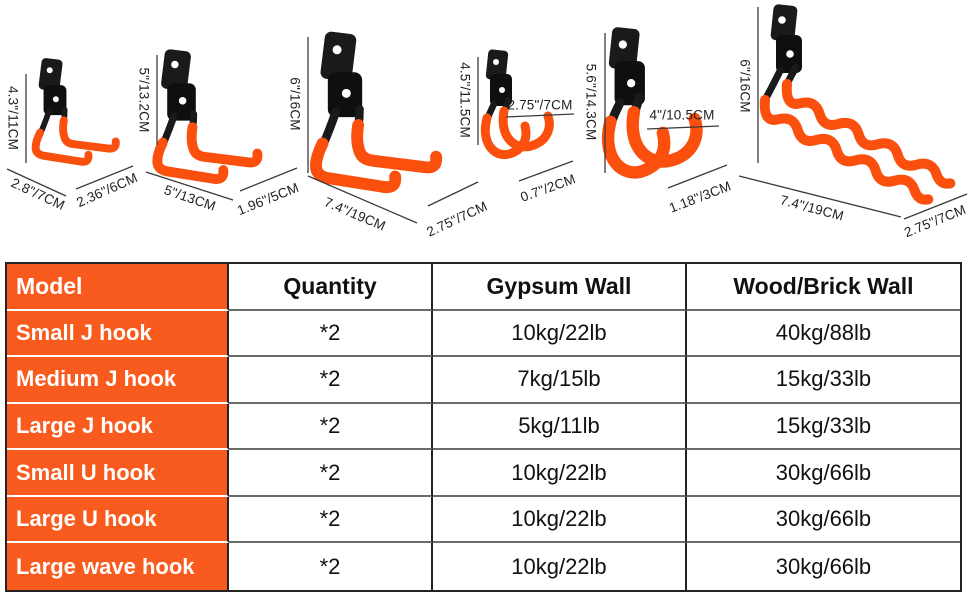 The width and height of the screenshot is (970, 600). Describe the element at coordinates (118, 473) in the screenshot. I see `model-cell: Small U hook` at that location.